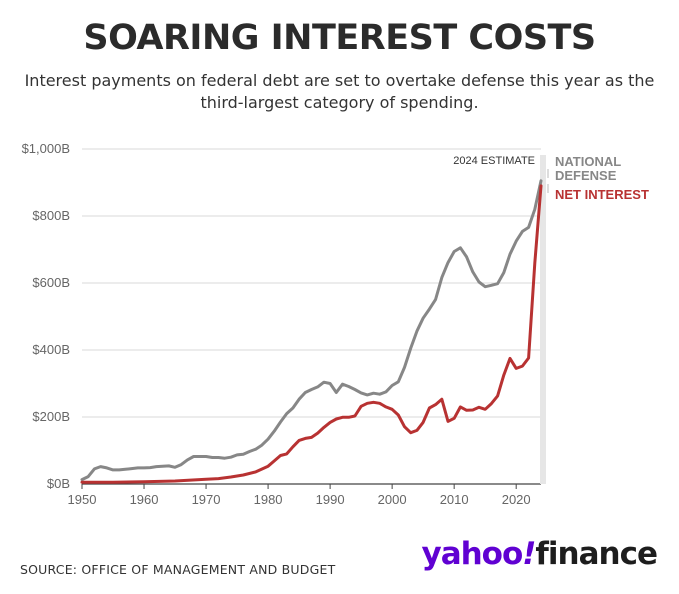 Image resolution: width=679 pixels, height=594 pixels. I want to click on source-note: SOURCE: OFFICE OF MANAGEMENT AND BUDGET, so click(178, 569).